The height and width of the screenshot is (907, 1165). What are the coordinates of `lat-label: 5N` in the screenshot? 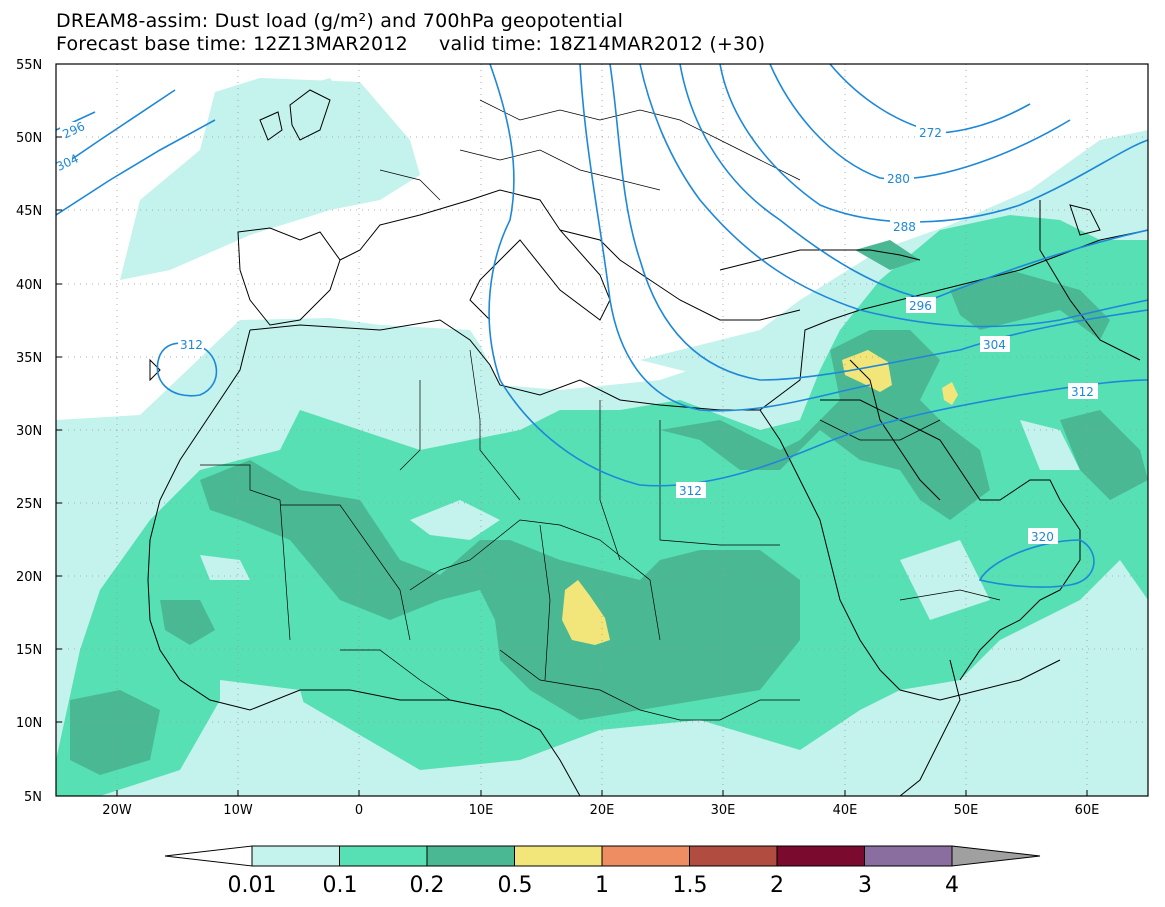 It's located at (33, 797).